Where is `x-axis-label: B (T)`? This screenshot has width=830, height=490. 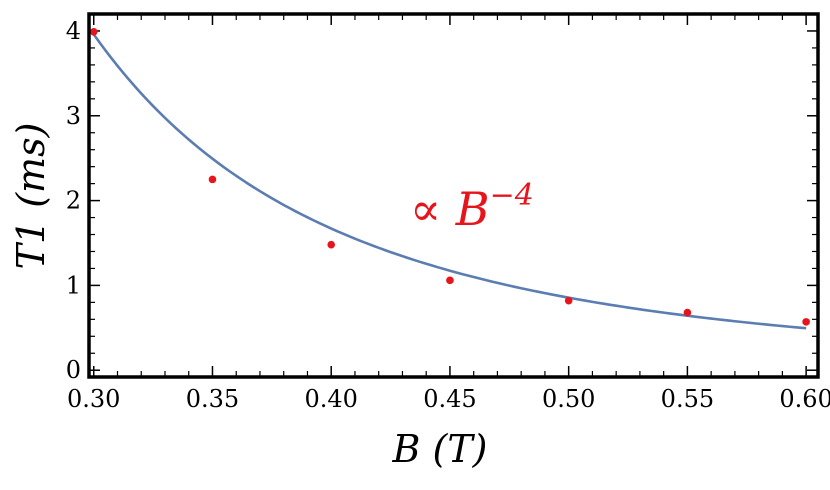
x-axis-label: B (T) is located at coordinates (440, 449).